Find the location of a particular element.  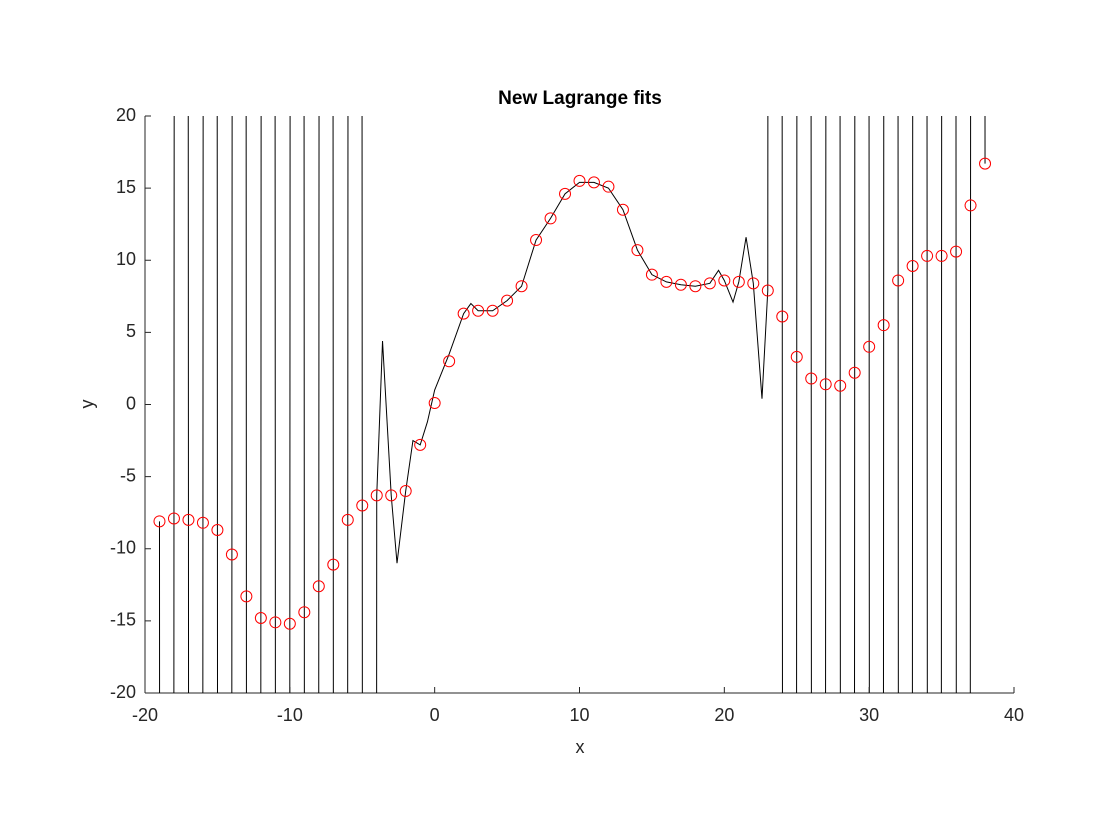

y-tick-label: -10 is located at coordinates (123, 548).